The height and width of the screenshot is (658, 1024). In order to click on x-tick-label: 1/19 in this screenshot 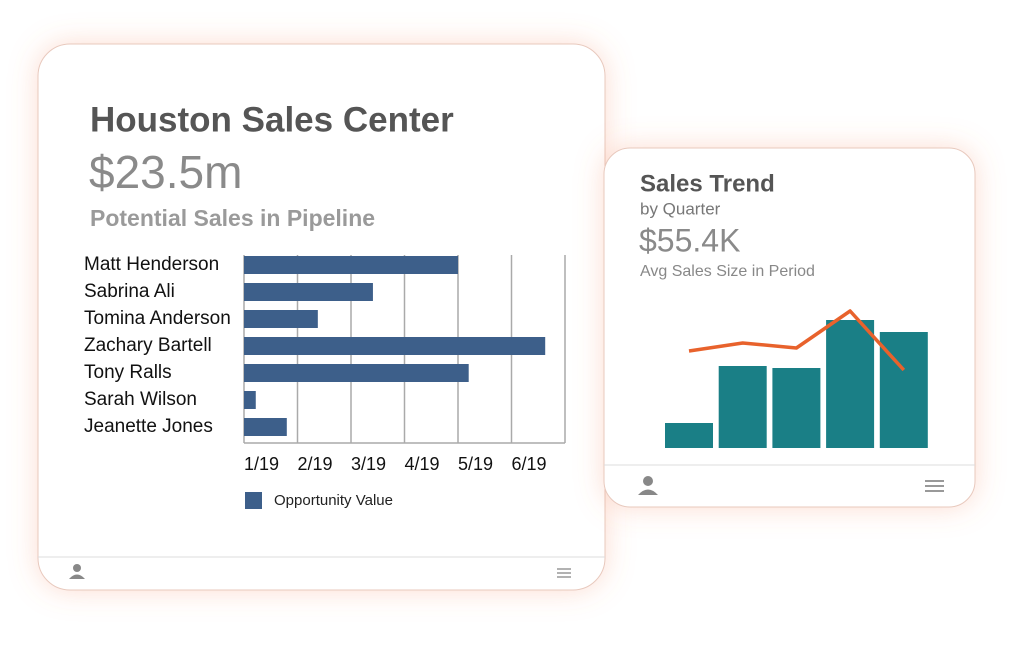, I will do `click(261, 464)`.